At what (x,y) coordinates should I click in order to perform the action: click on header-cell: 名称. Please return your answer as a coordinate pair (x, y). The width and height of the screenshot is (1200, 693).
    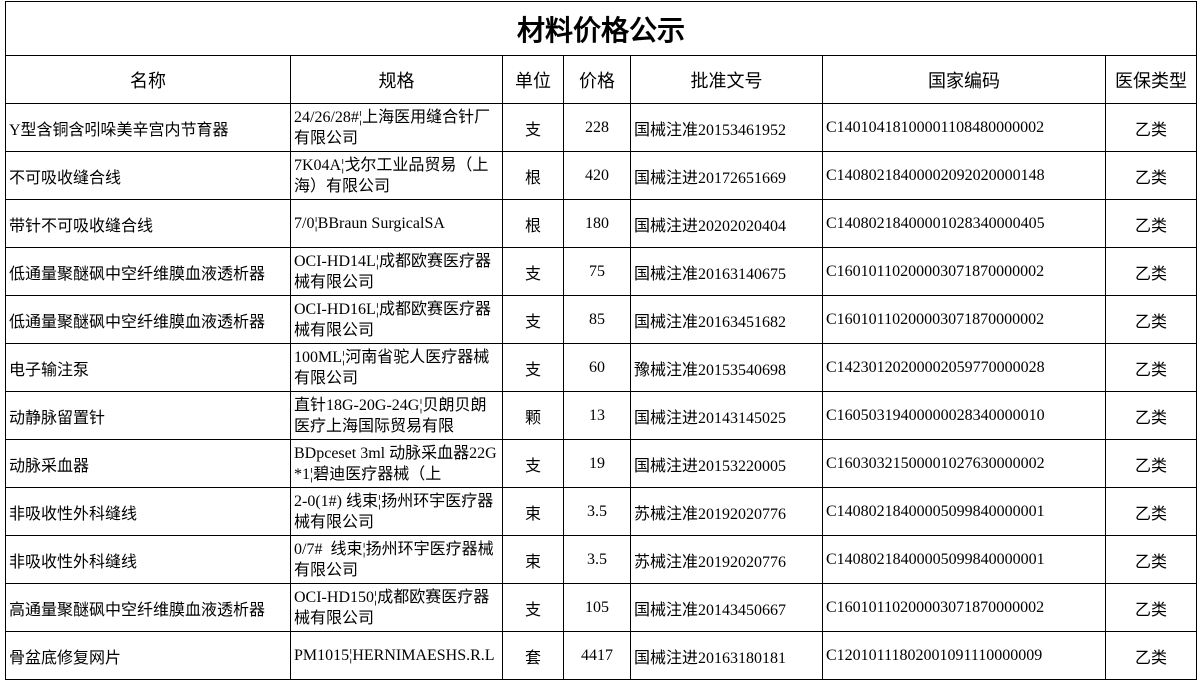
    Looking at the image, I should click on (148, 79).